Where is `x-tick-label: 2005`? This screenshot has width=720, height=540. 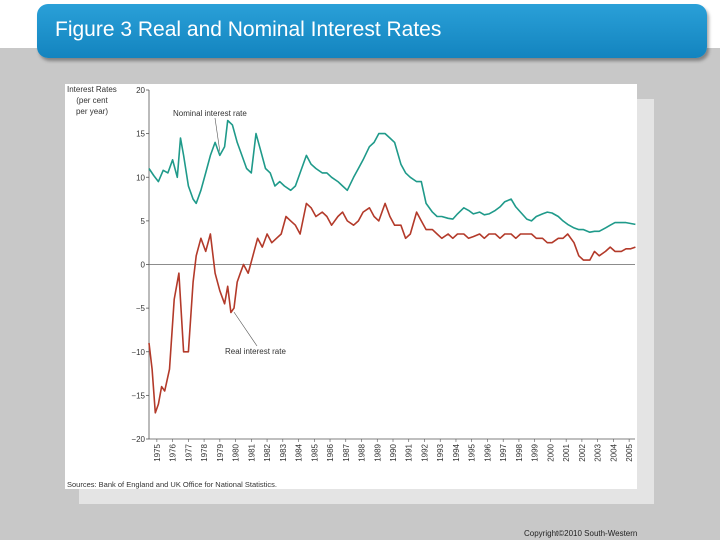 x-tick-label: 2005 is located at coordinates (629, 452).